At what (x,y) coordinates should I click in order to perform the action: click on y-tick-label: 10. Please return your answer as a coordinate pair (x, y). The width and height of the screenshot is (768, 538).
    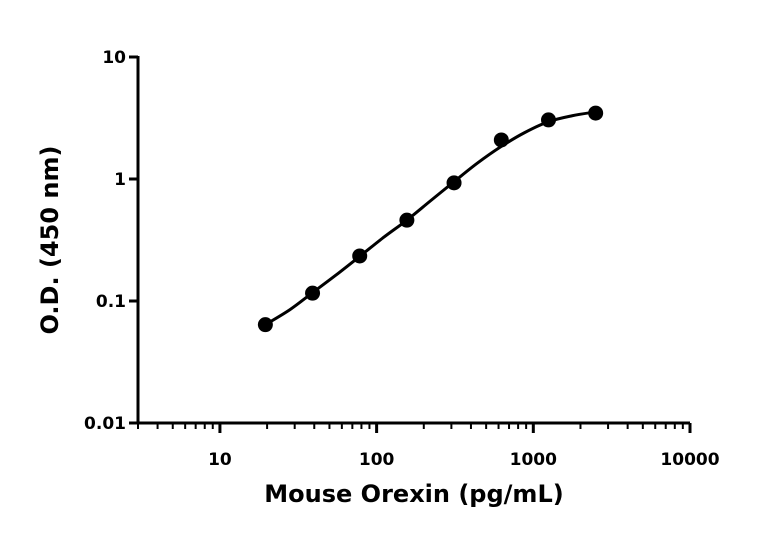
    Looking at the image, I should click on (114, 58).